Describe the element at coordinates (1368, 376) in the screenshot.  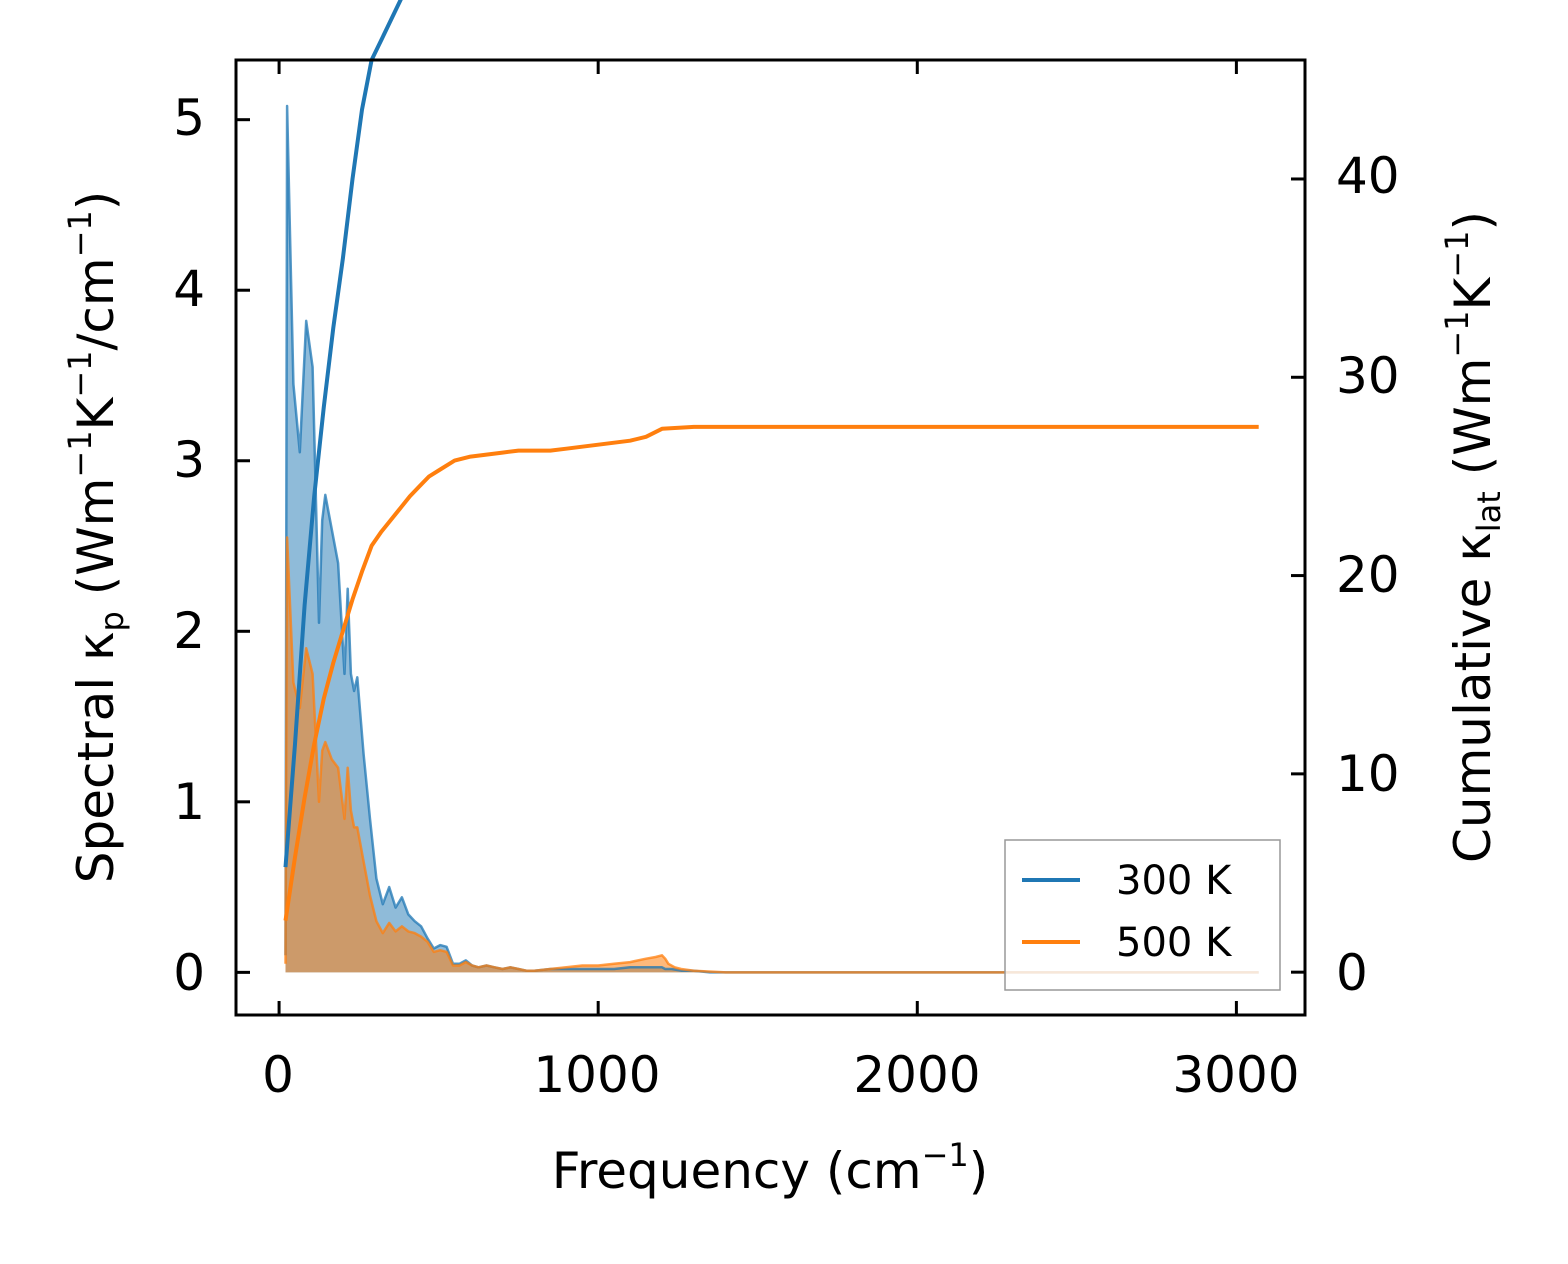
I see `y-right-tick-label-3: 30` at that location.